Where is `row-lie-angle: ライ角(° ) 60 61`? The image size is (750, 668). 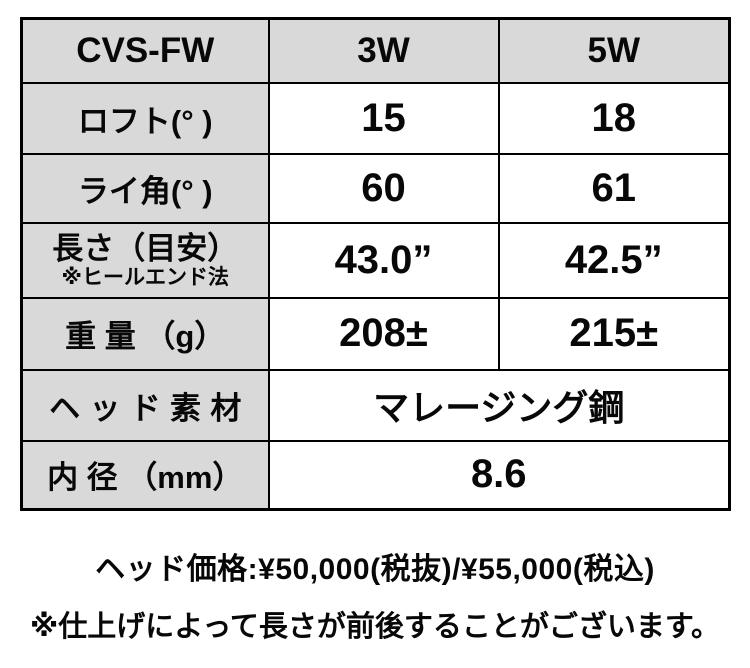 row-lie-angle: ライ角(° ) 60 61 is located at coordinates (375, 188).